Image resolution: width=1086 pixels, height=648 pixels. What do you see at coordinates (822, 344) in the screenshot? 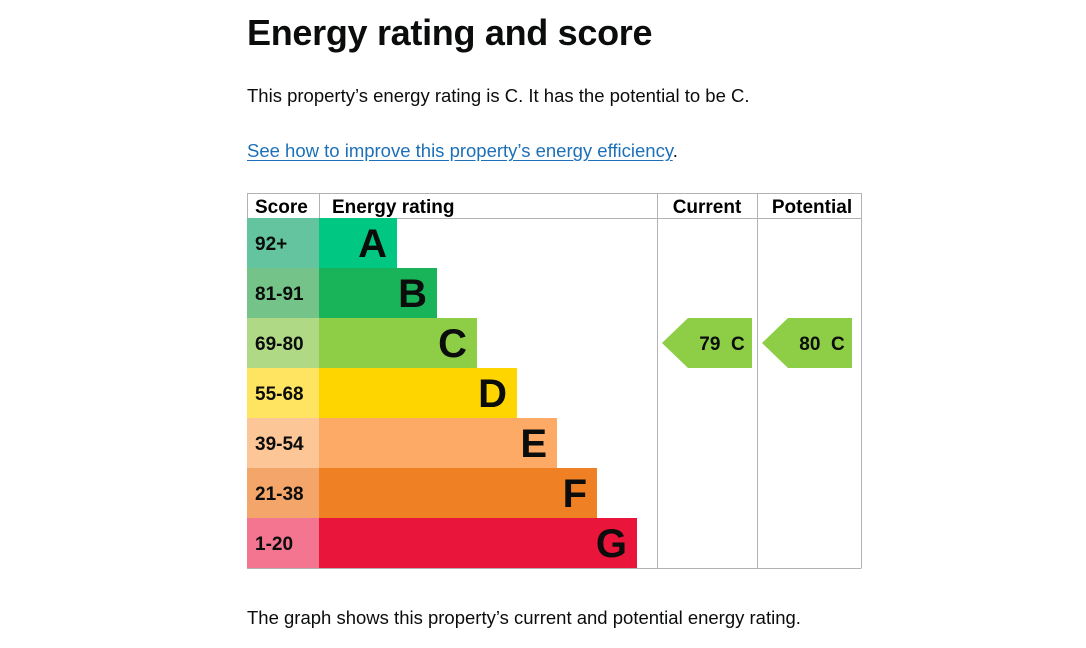
I see `potential-rating-label: 80 C` at bounding box center [822, 344].